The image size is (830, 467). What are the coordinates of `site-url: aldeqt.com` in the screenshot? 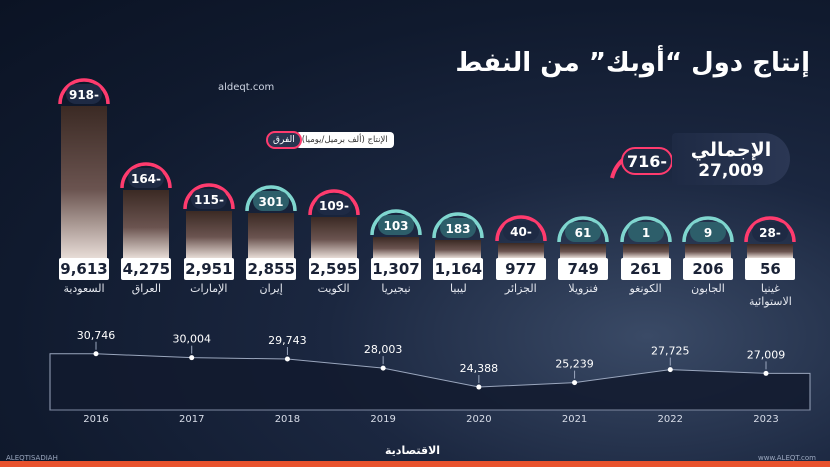 It's located at (246, 87).